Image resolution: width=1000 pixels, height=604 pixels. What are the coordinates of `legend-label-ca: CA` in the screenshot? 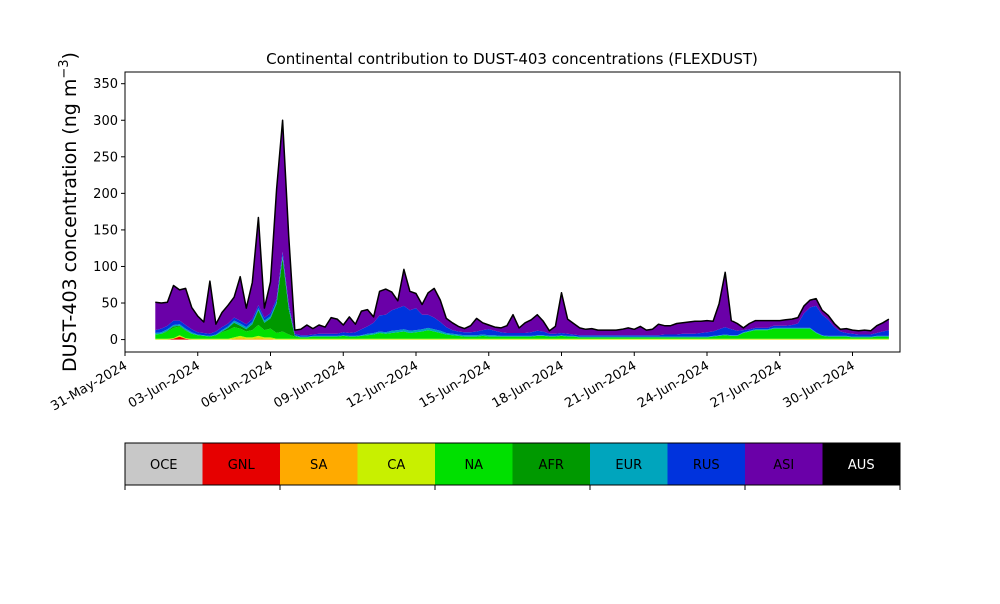 It's located at (396, 465).